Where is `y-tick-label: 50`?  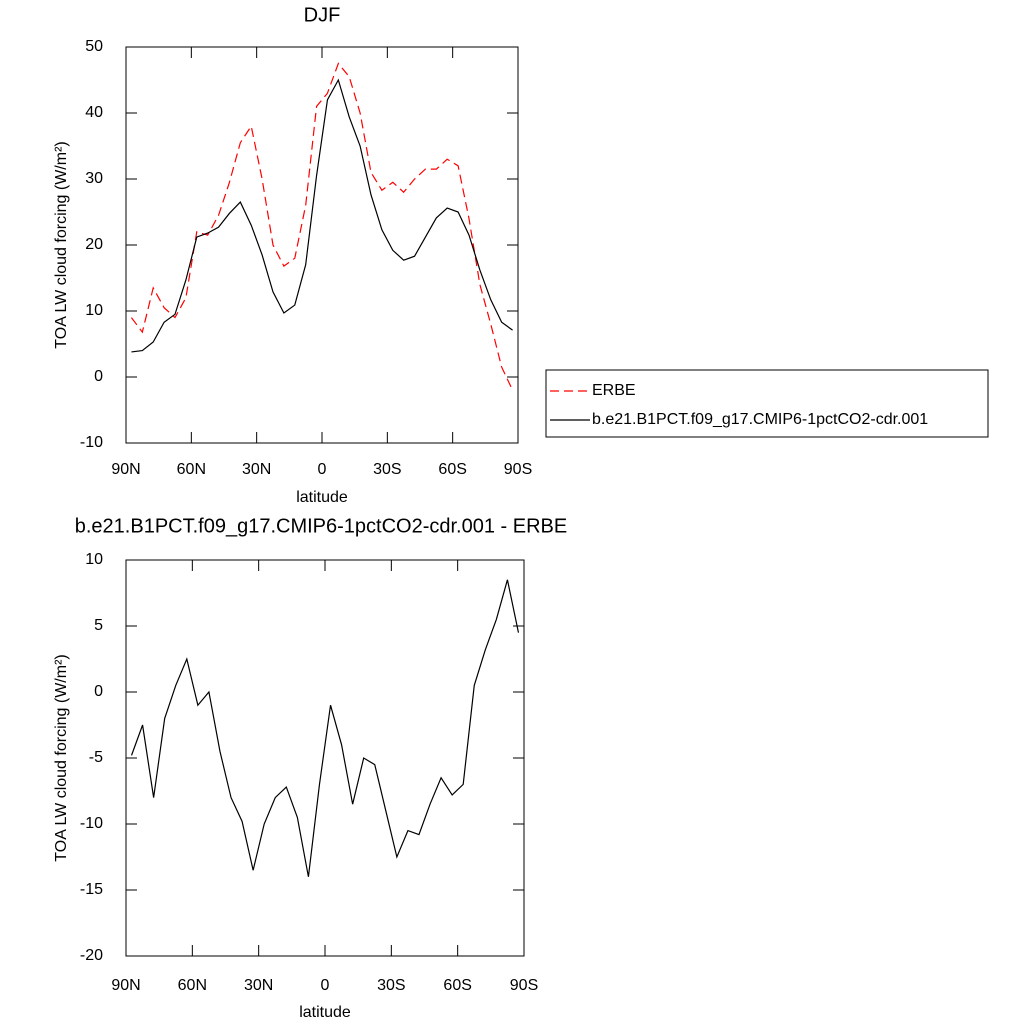
y-tick-label: 50 is located at coordinates (94, 46).